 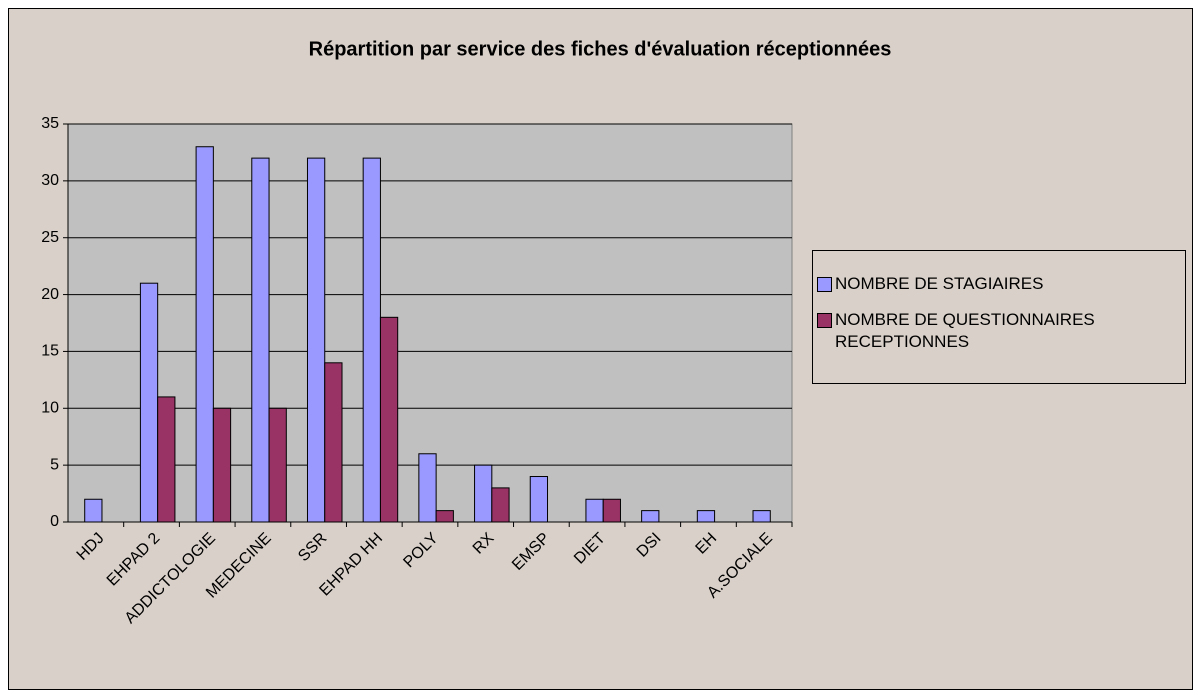 I want to click on y-tick-label: 15, so click(x=50, y=351).